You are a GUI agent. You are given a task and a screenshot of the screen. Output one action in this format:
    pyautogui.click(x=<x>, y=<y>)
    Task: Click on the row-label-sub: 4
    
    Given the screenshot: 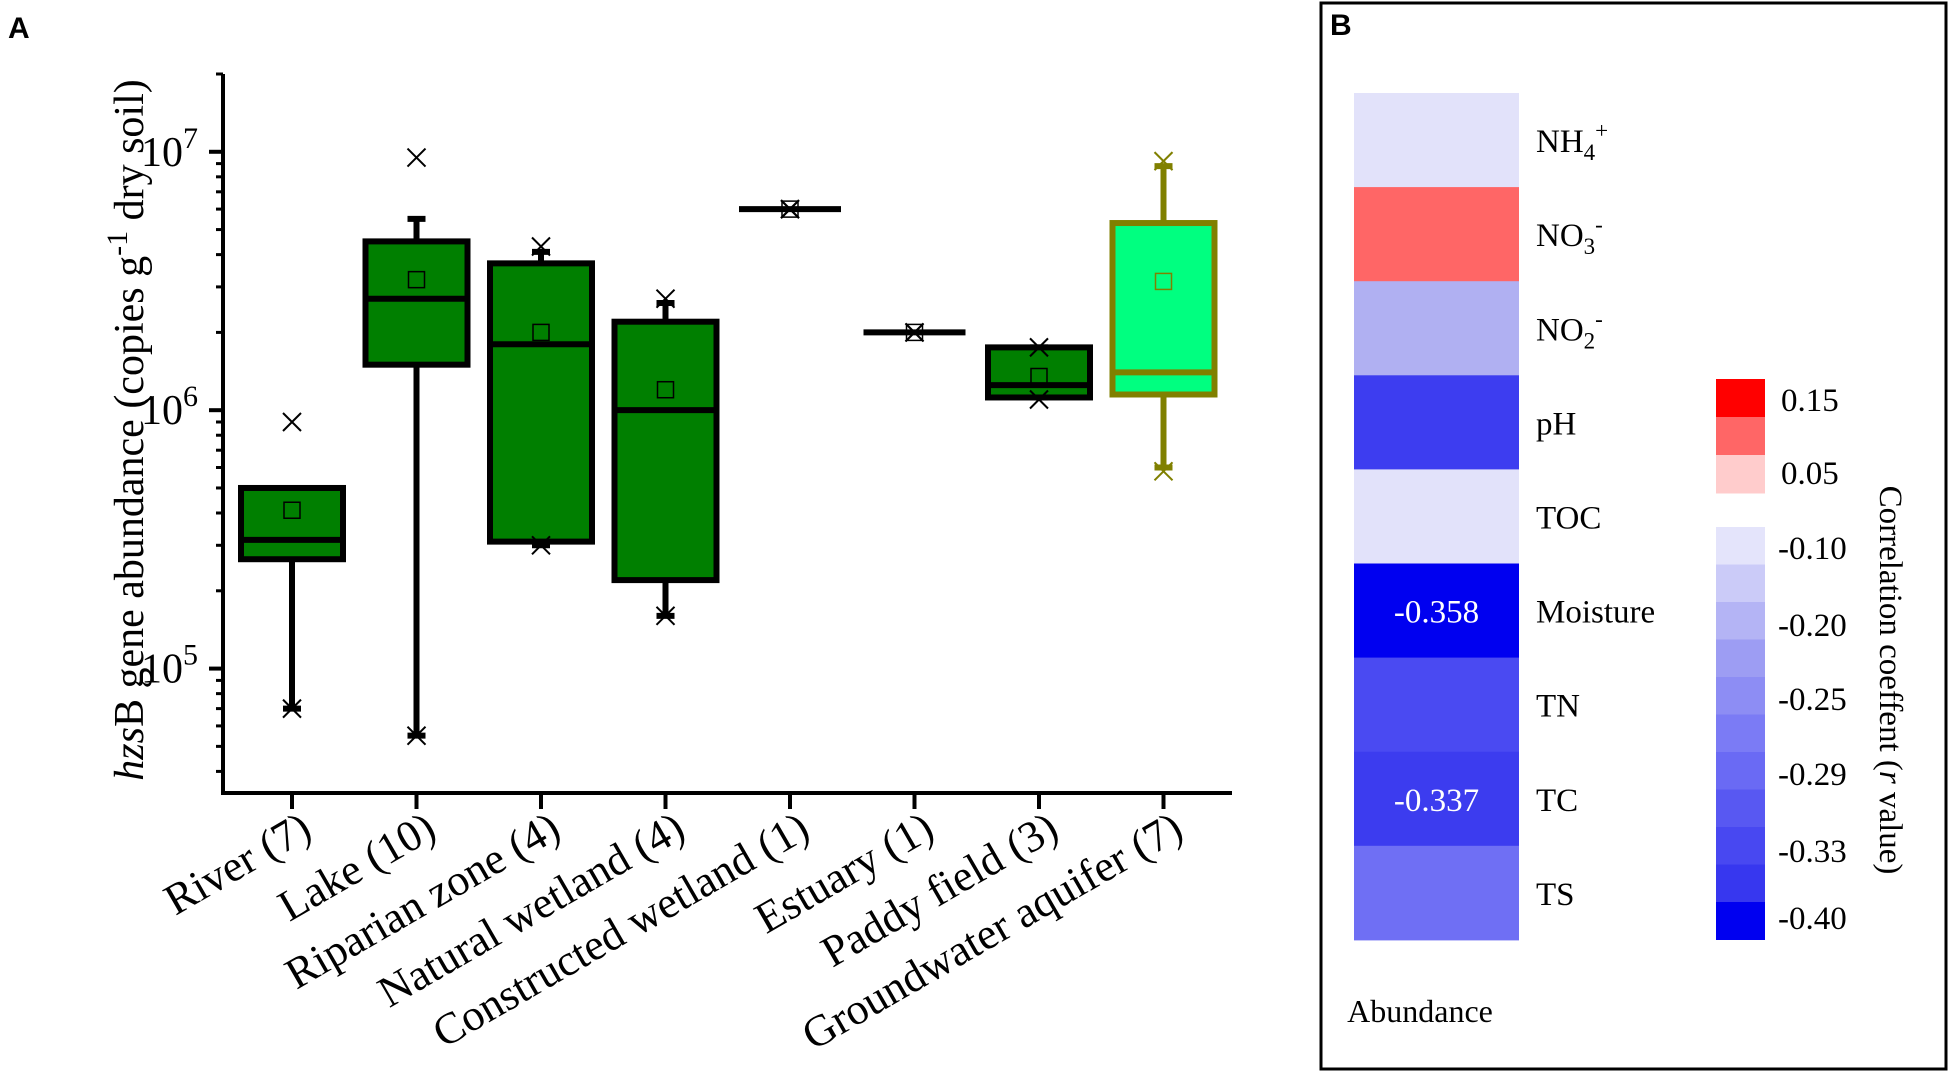 What is the action you would take?
    pyautogui.click(x=1590, y=152)
    